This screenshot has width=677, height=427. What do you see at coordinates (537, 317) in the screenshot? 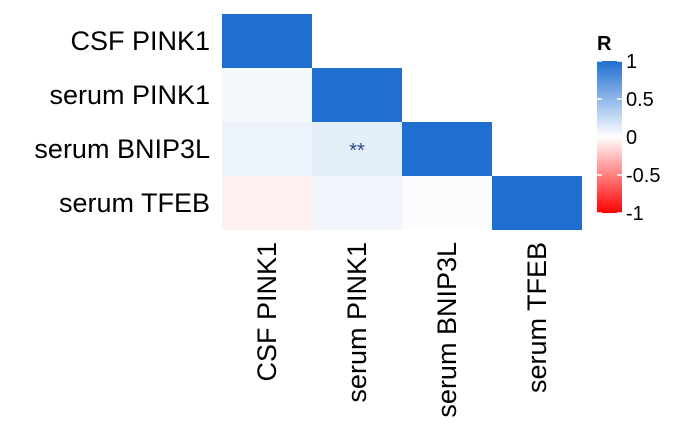
I see `column-label: serum TFEB` at bounding box center [537, 317].